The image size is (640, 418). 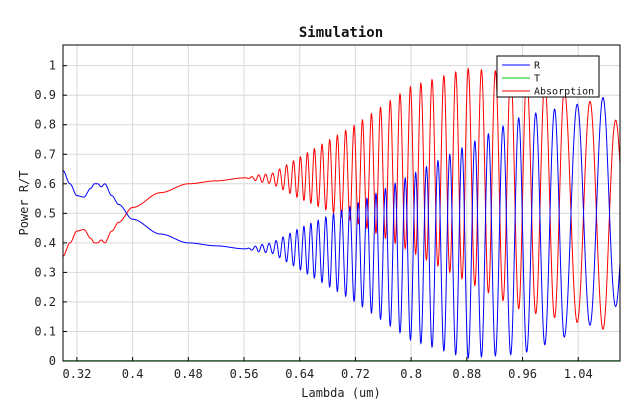 What do you see at coordinates (24, 202) in the screenshot?
I see `y-axis-label: Power R/T` at bounding box center [24, 202].